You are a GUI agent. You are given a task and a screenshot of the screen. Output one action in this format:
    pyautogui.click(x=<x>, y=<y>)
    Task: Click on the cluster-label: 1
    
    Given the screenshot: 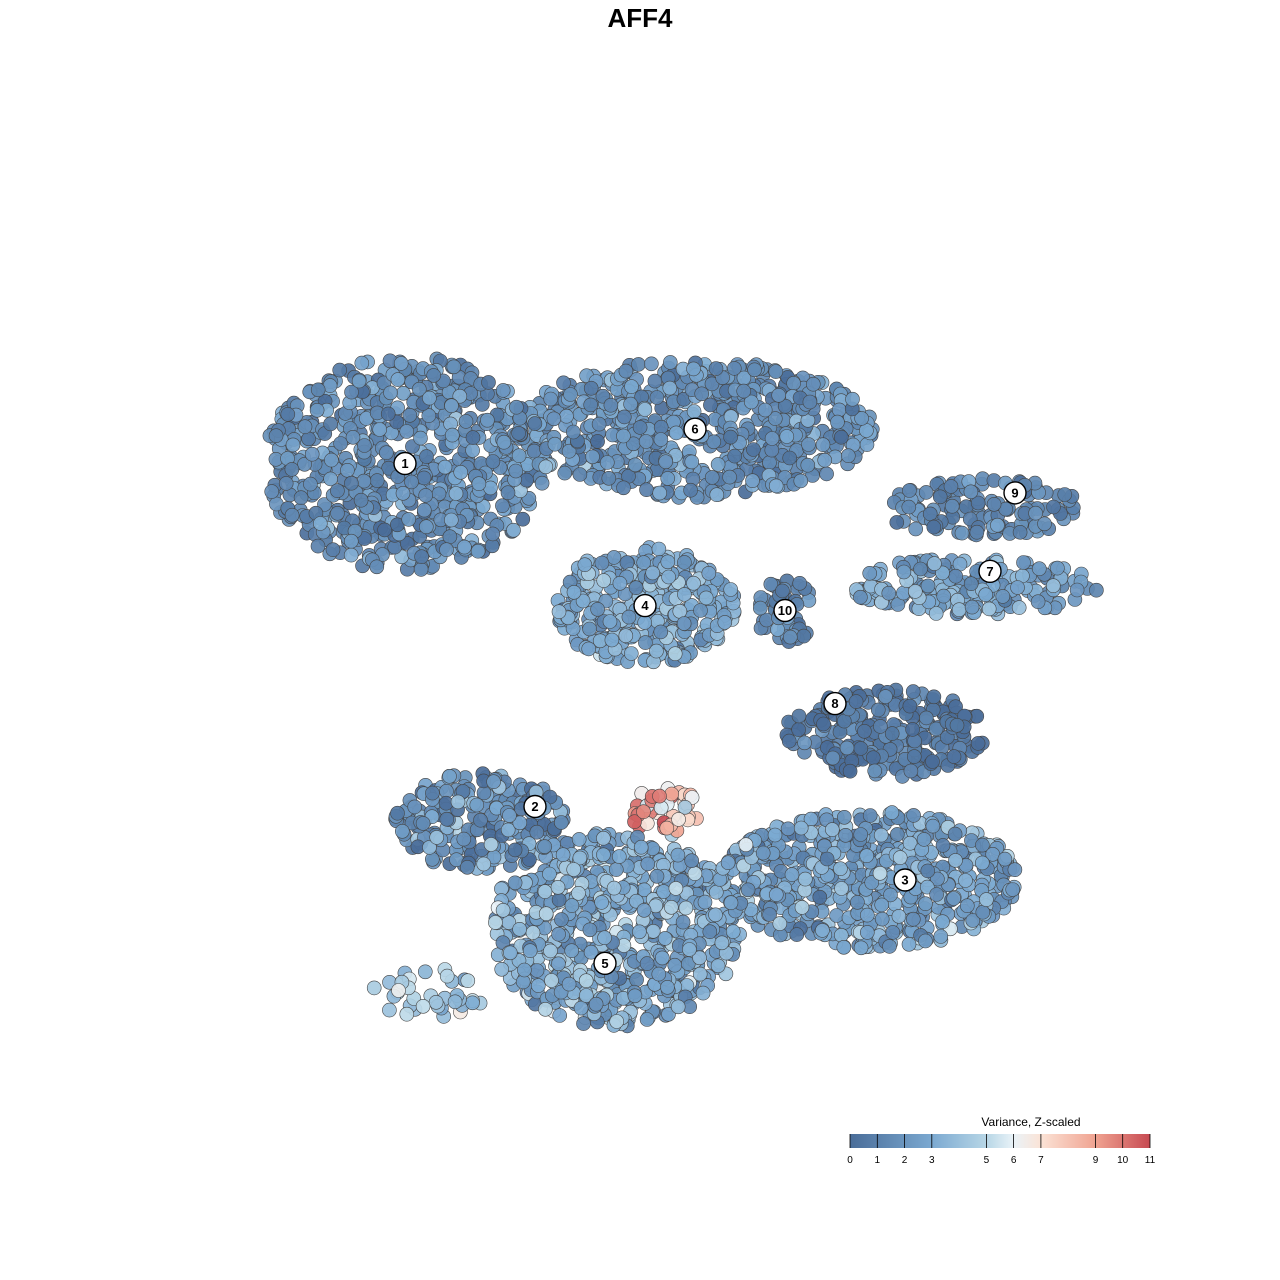 What is the action you would take?
    pyautogui.click(x=405, y=463)
    